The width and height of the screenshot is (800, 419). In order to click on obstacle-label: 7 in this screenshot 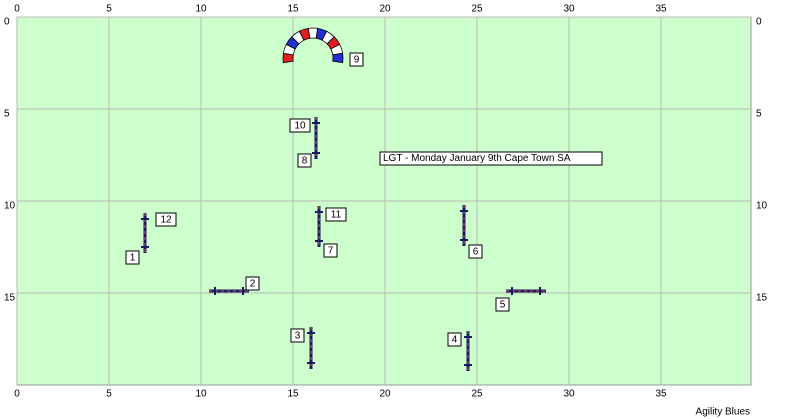, I will do `click(331, 251)`.